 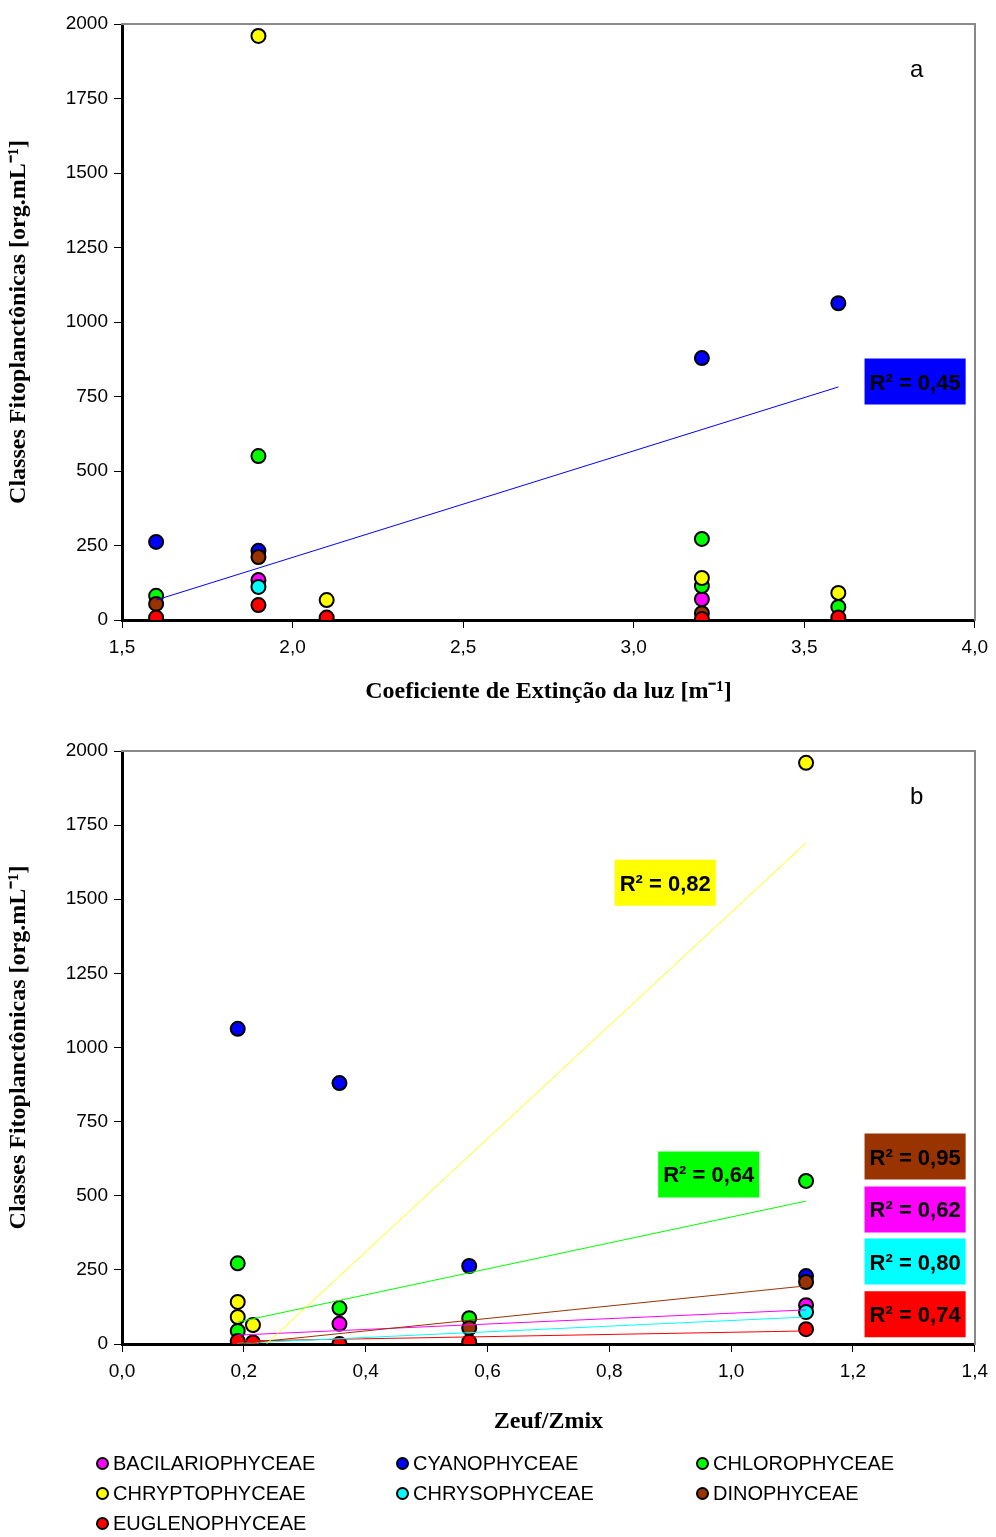 What do you see at coordinates (633, 646) in the screenshot?
I see `x-tick-label: 3,0` at bounding box center [633, 646].